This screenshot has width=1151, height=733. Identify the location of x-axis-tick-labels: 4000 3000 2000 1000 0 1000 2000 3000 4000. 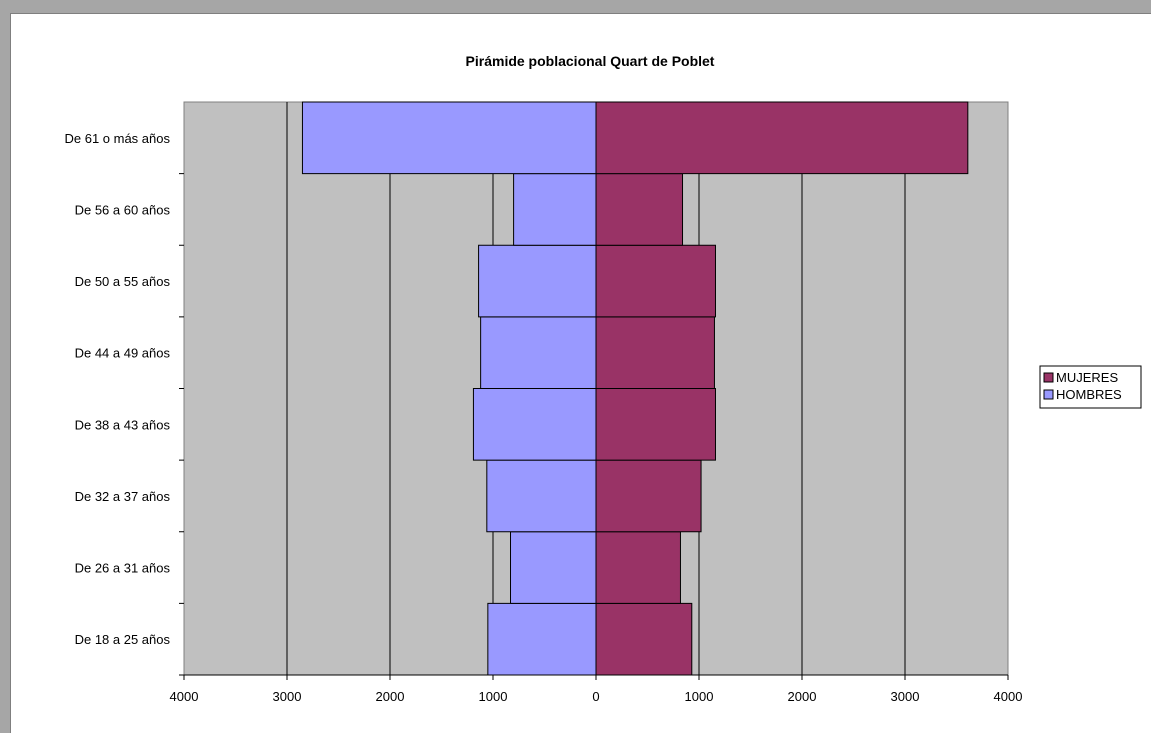
(596, 689).